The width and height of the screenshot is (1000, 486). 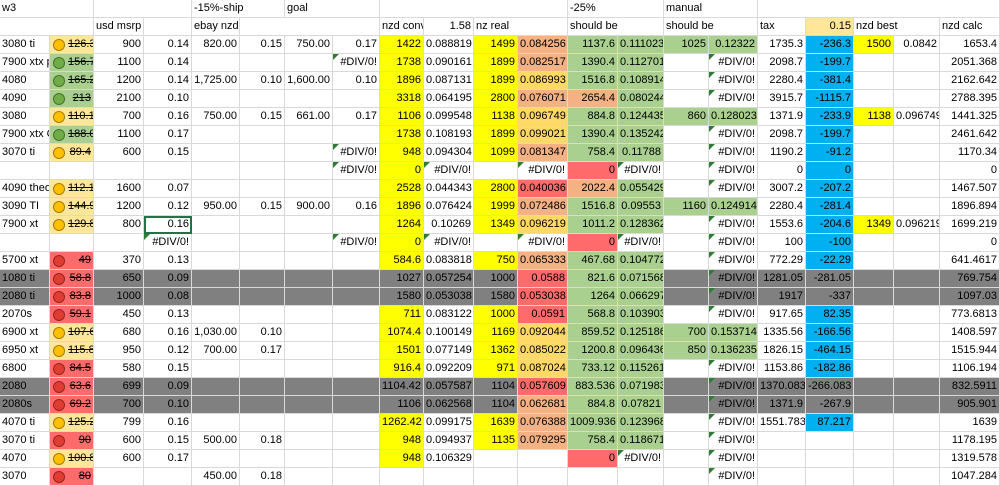 I want to click on cell-usd, so click(x=119, y=243).